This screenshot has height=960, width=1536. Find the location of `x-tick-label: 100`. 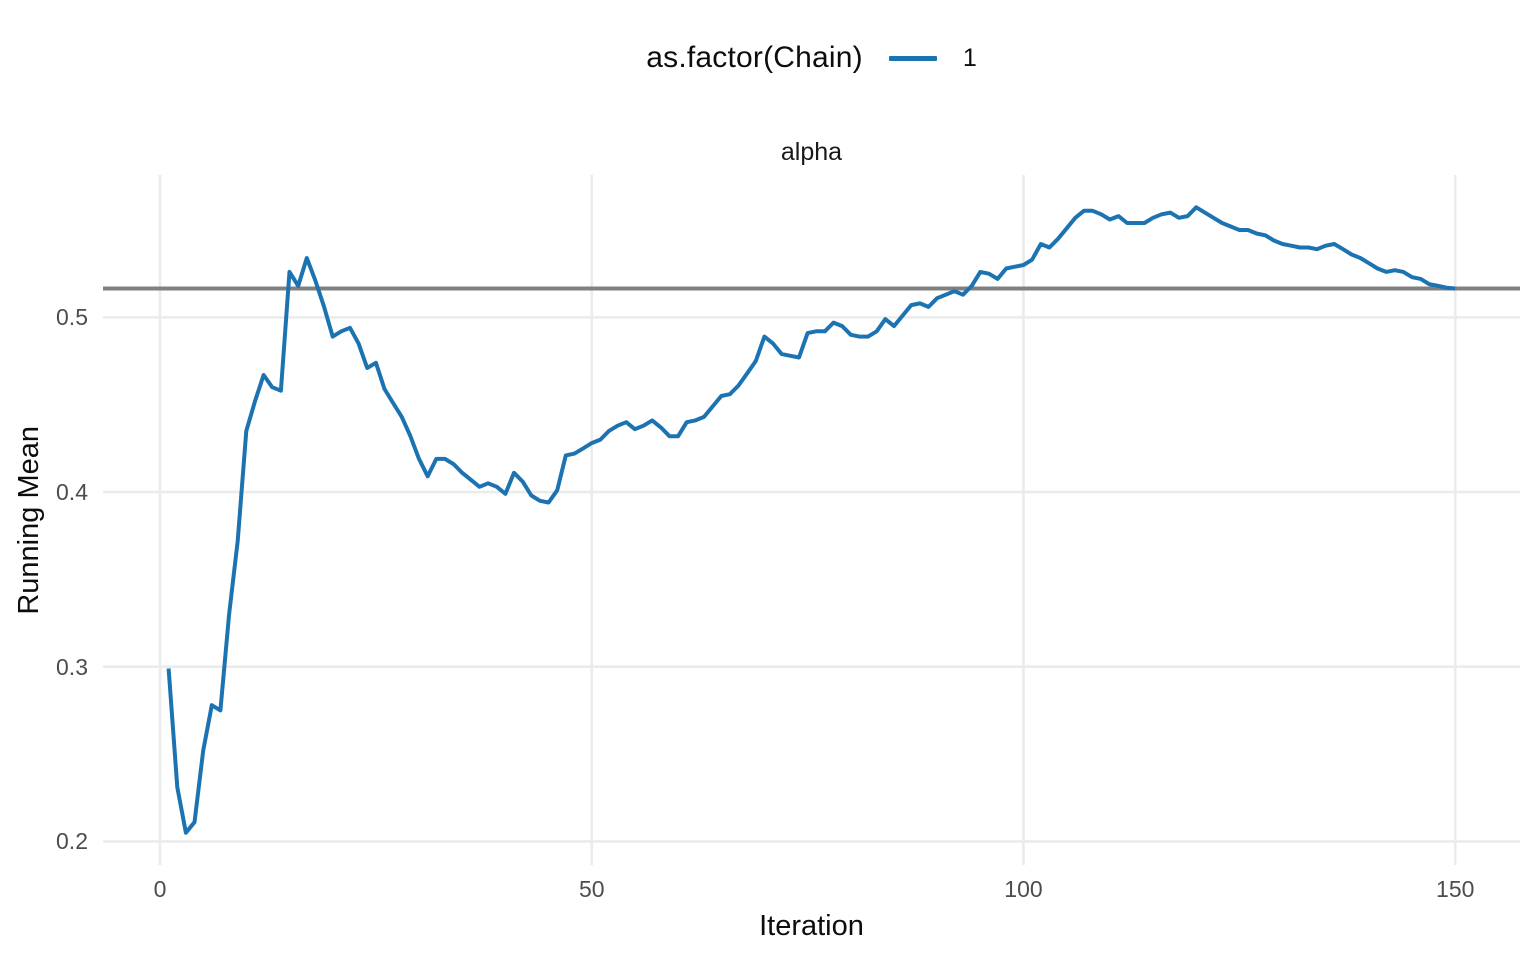

x-tick-label: 100 is located at coordinates (1023, 889).